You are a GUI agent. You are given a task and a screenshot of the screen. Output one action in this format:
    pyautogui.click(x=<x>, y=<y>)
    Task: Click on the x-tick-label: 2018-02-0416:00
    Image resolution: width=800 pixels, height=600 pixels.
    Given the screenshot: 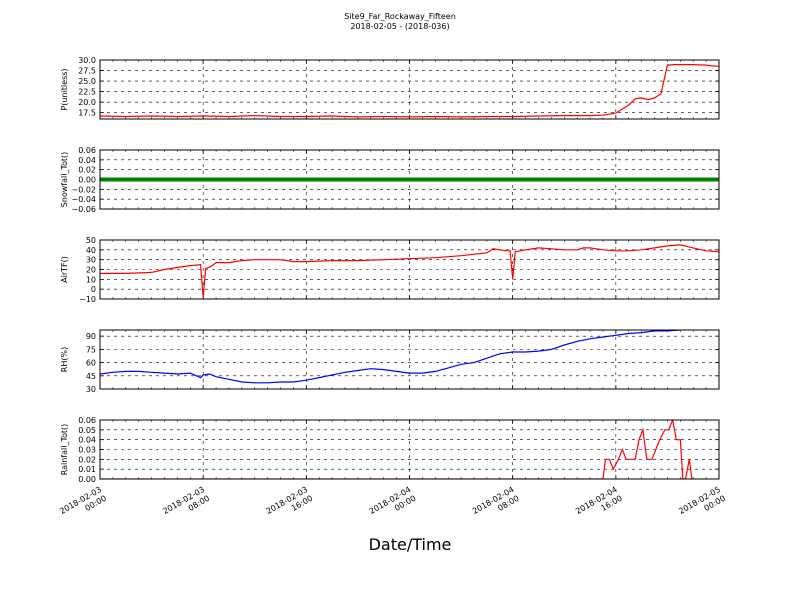 What is the action you would take?
    pyautogui.click(x=599, y=505)
    